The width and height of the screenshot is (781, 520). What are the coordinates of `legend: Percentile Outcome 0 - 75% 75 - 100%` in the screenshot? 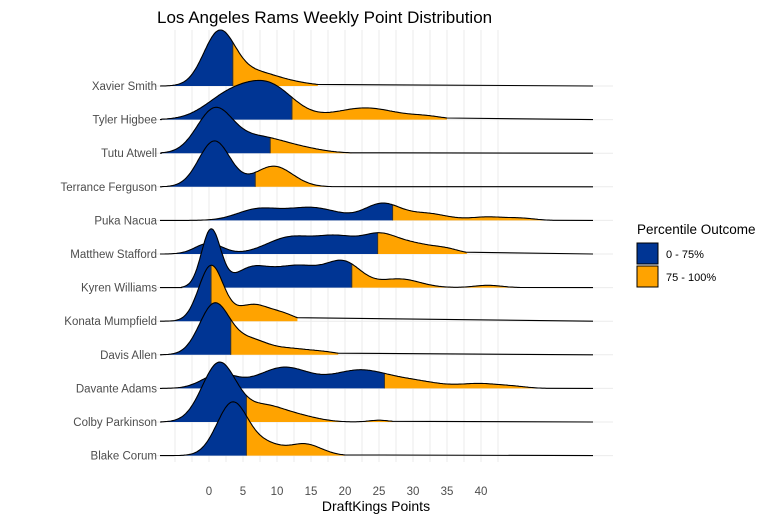 It's located at (696, 255).